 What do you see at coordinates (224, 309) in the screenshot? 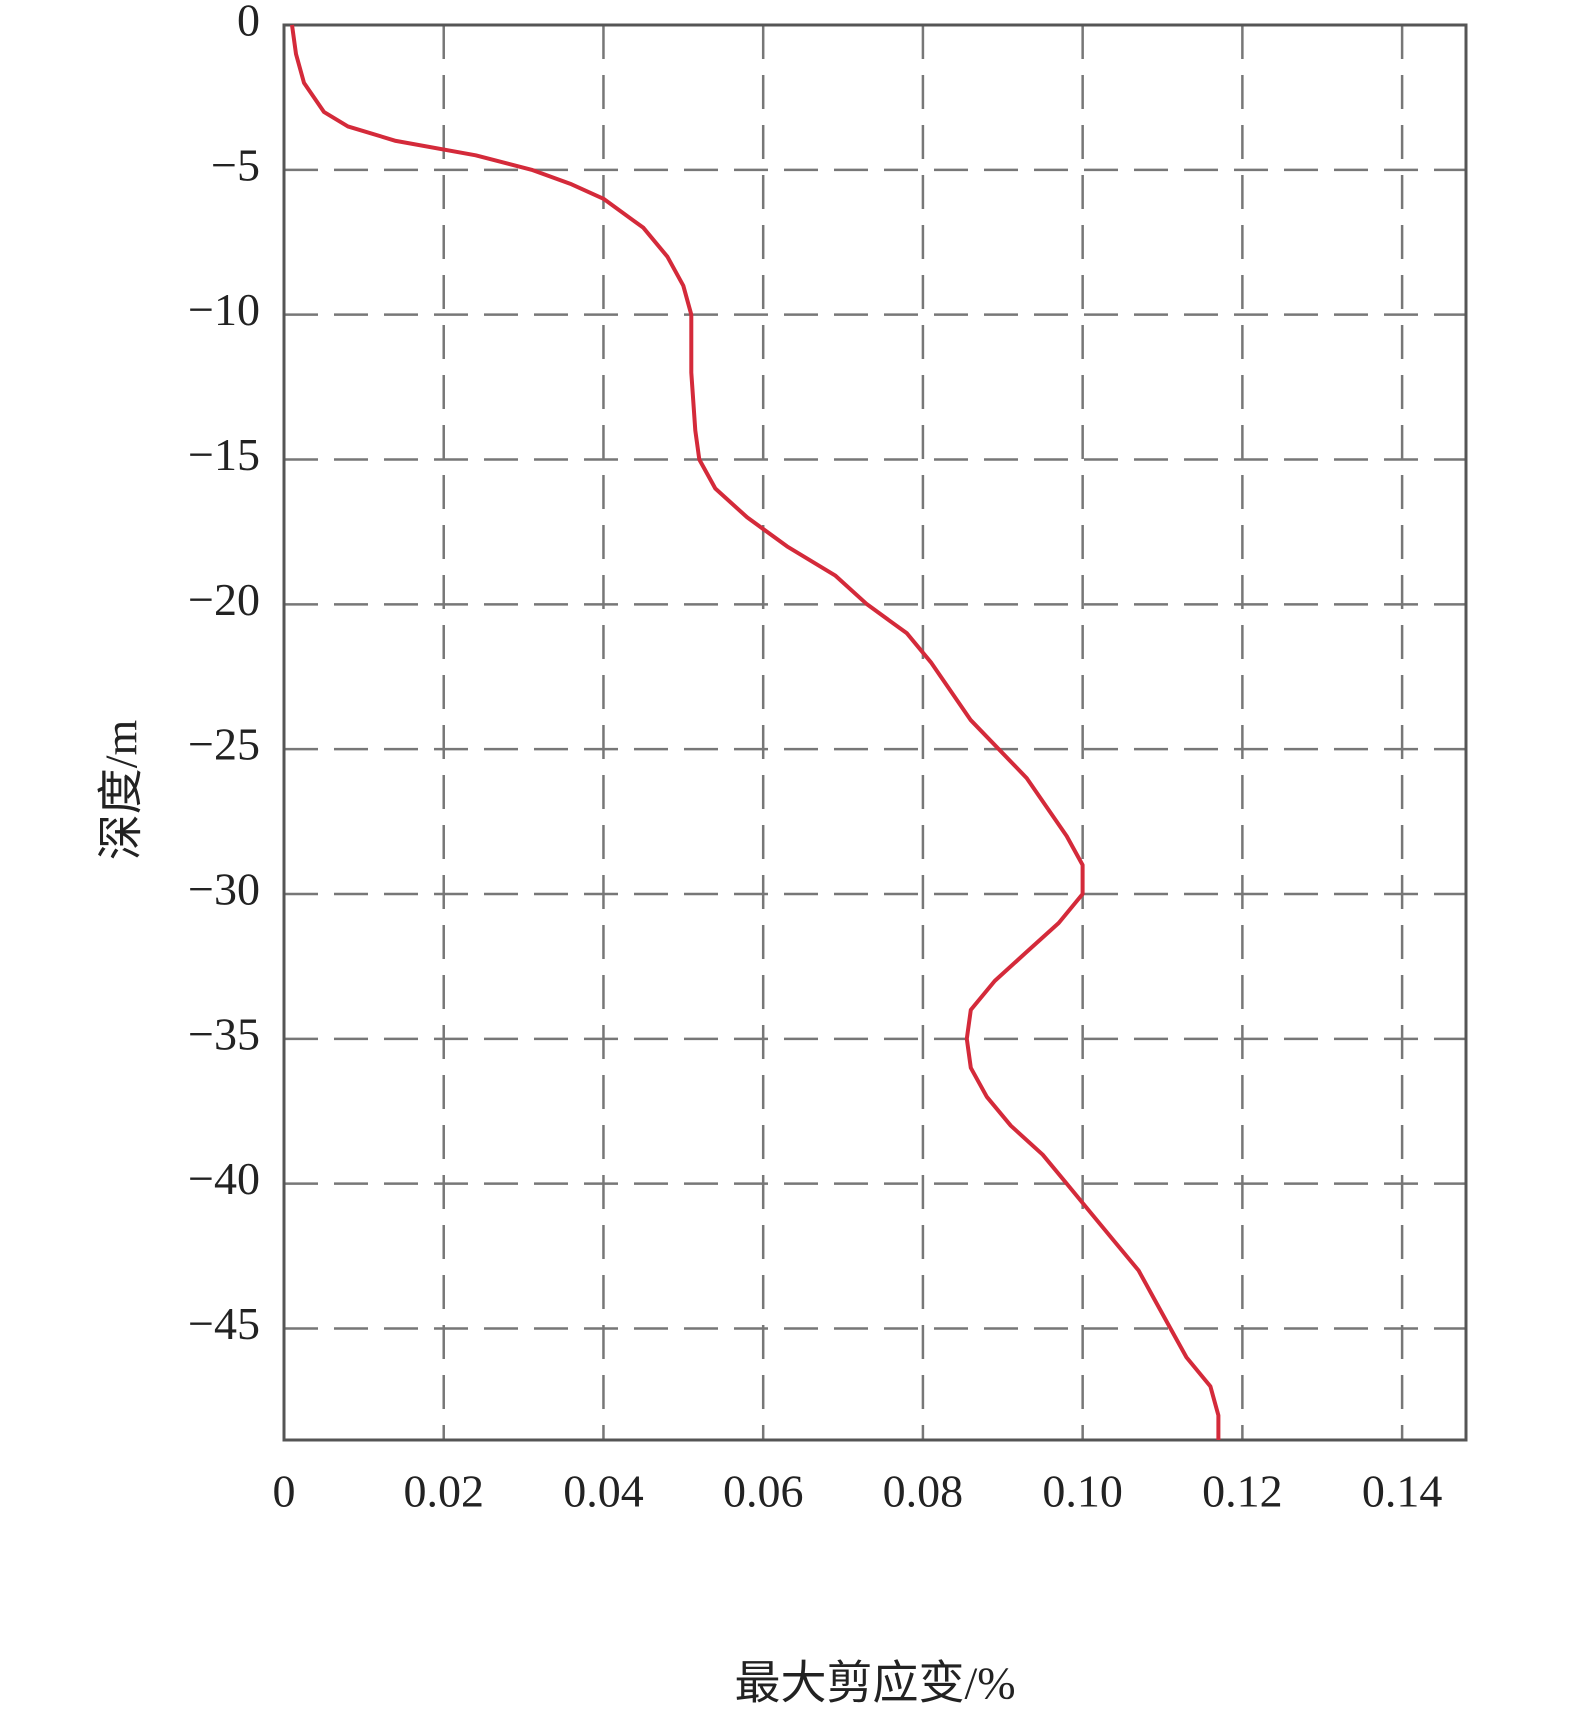
I see `y-tick-label: −10` at bounding box center [224, 309].